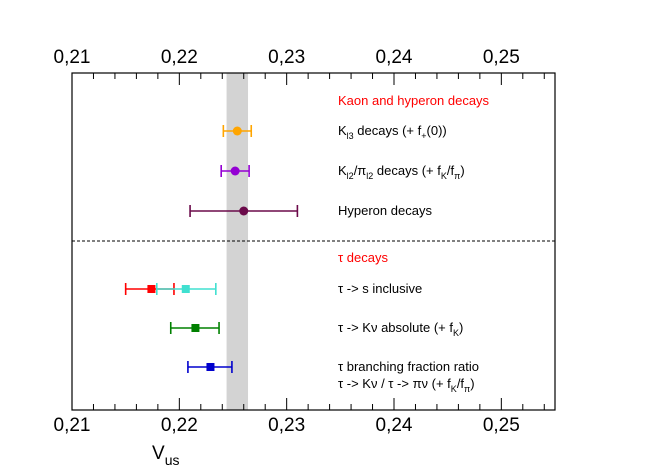 The image size is (664, 475). I want to click on measurement-tau-branching-ratio, so click(210, 367).